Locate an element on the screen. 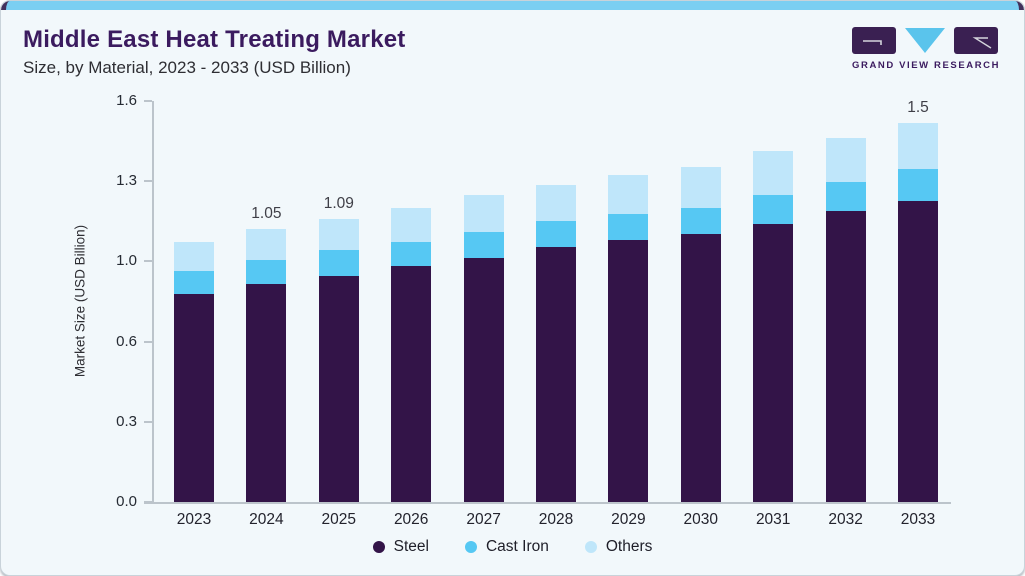  bar-segment-cast-iron-2033 is located at coordinates (918, 185).